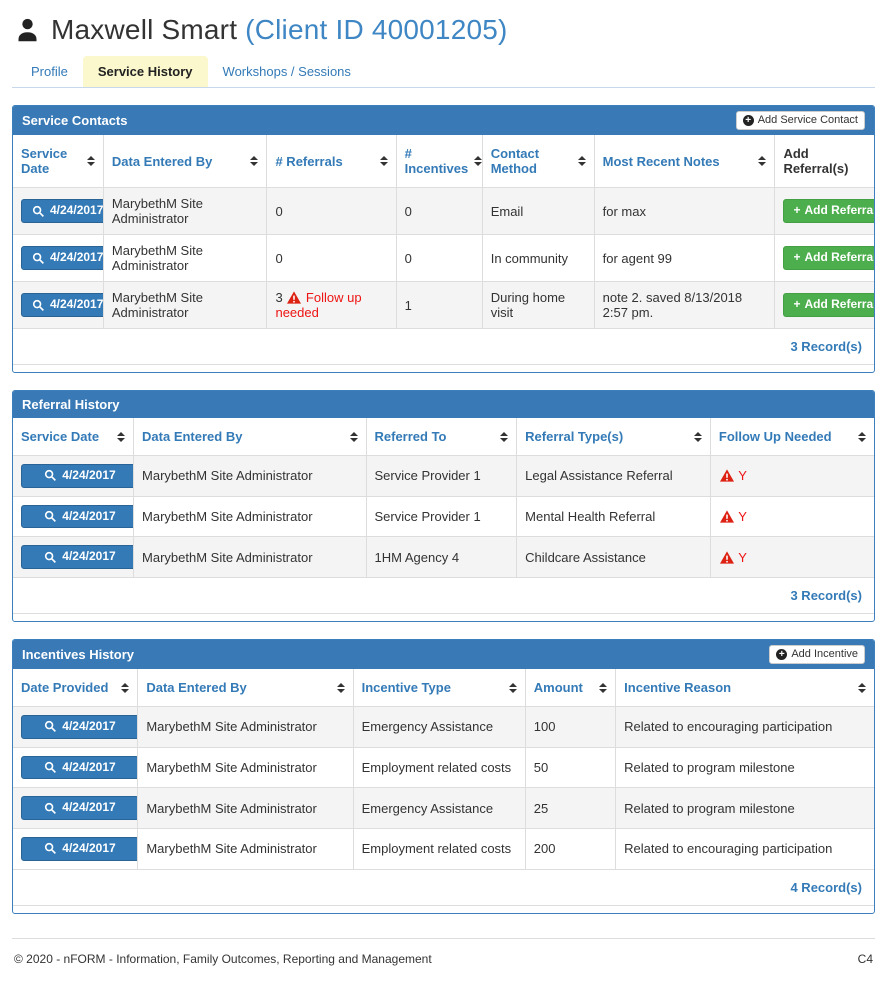 This screenshot has width=887, height=986. I want to click on record-count: 3 Record(s), so click(443, 347).